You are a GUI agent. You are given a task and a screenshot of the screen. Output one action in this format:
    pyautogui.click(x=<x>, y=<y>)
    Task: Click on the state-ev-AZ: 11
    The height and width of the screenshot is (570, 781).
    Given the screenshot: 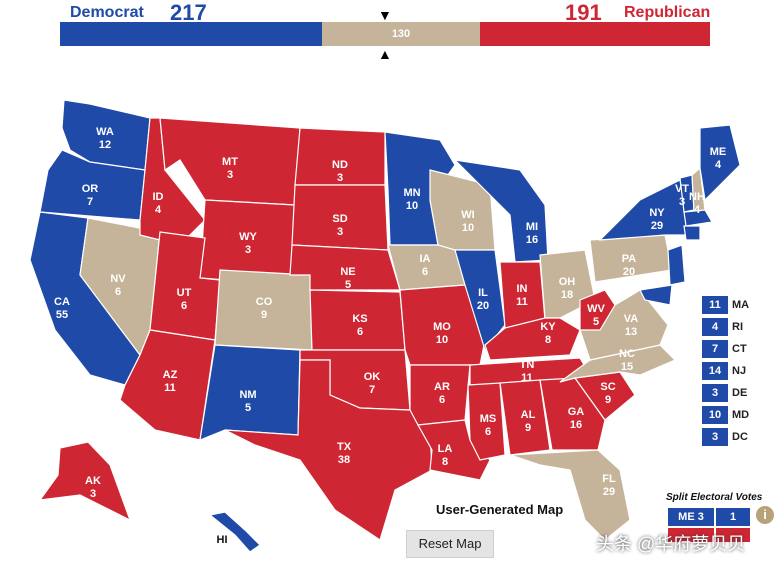 What is the action you would take?
    pyautogui.click(x=170, y=388)
    